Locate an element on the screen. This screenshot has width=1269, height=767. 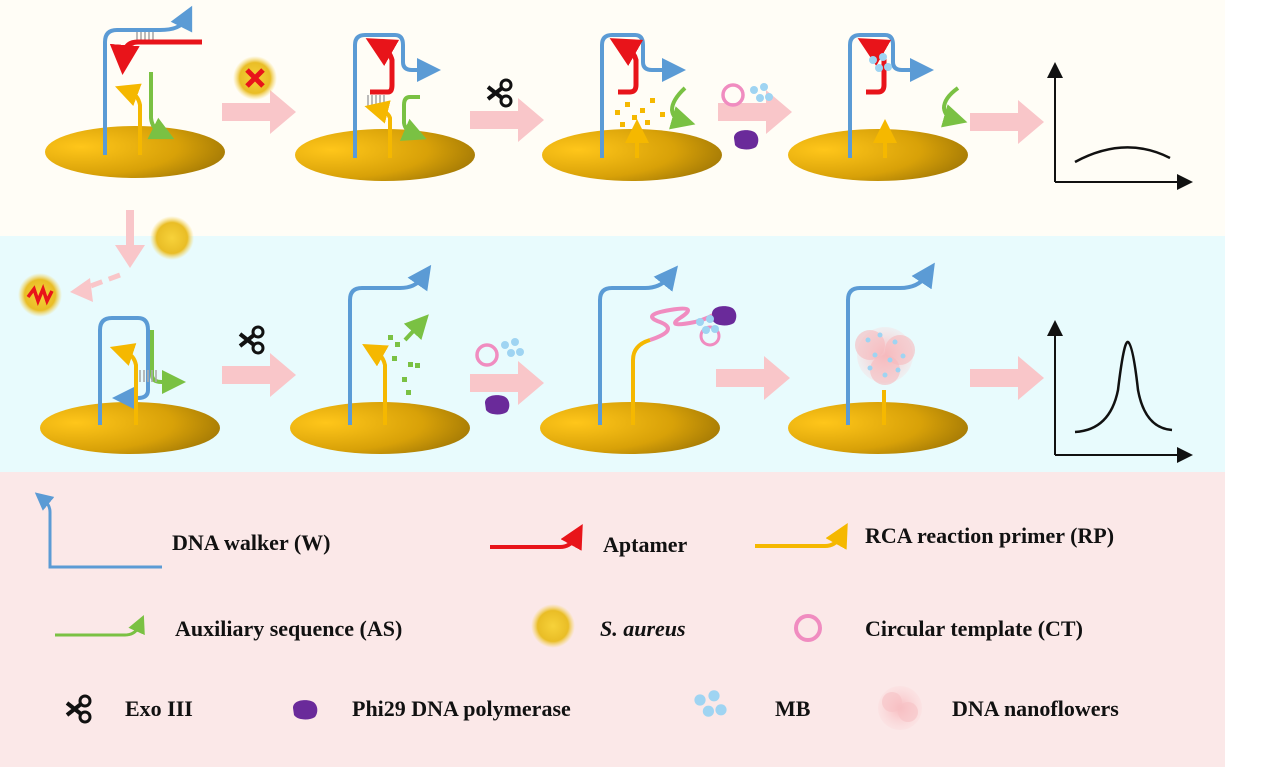
legend-exo: Exo III is located at coordinates (129, 709).